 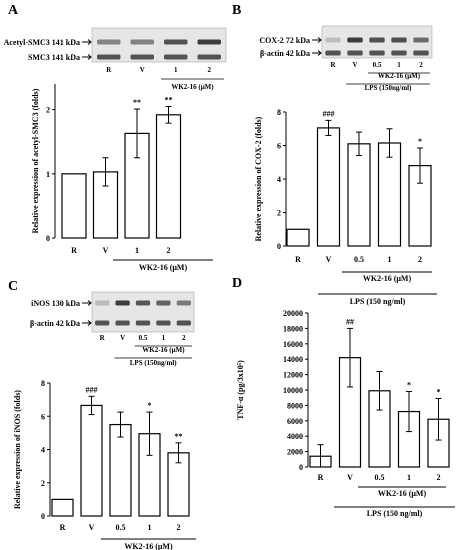 I want to click on y-tick-label: 16000, so click(x=293, y=344).